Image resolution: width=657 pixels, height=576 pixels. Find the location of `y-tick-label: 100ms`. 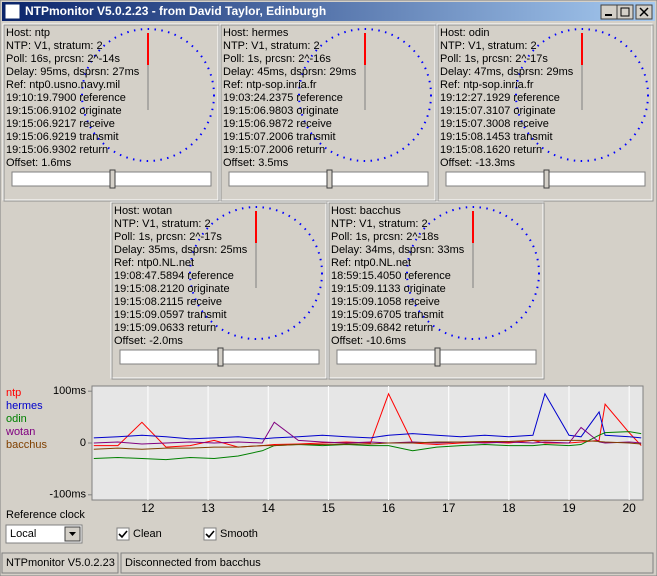

y-tick-label: 100ms is located at coordinates (70, 391).